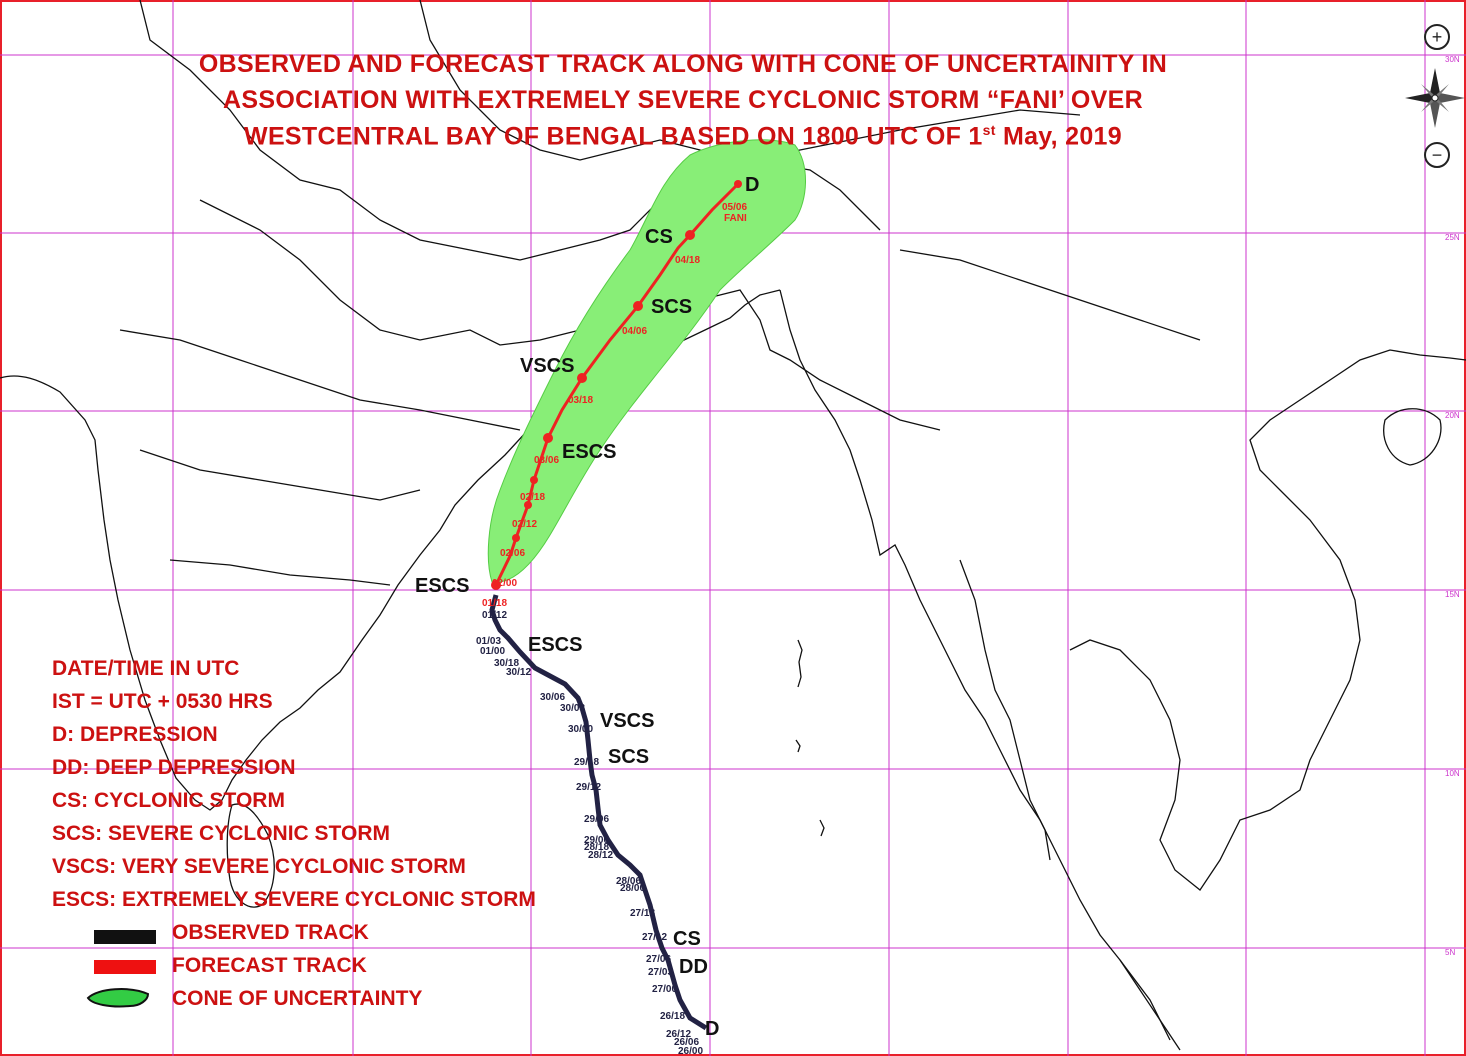 The width and height of the screenshot is (1466, 1056). Describe the element at coordinates (687, 260) in the screenshot. I see `forecast-time-label: 04/18` at that location.